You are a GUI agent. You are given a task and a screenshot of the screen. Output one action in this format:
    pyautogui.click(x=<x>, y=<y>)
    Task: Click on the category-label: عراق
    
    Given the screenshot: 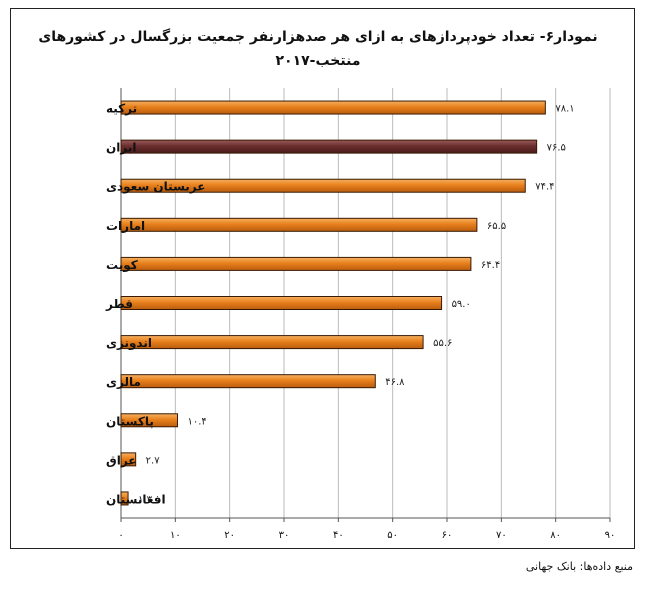 What is the action you would take?
    pyautogui.click(x=121, y=460)
    